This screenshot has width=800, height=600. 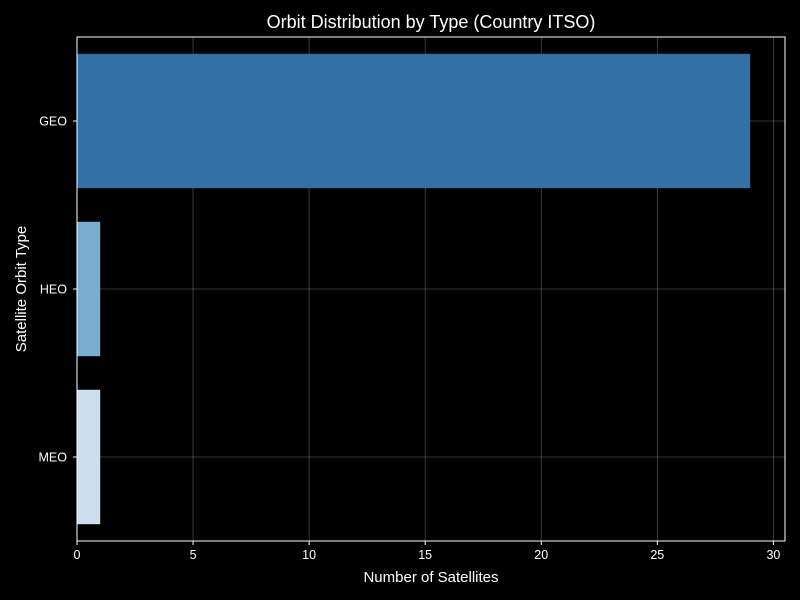 What do you see at coordinates (541, 555) in the screenshot?
I see `x-tick-label: 20` at bounding box center [541, 555].